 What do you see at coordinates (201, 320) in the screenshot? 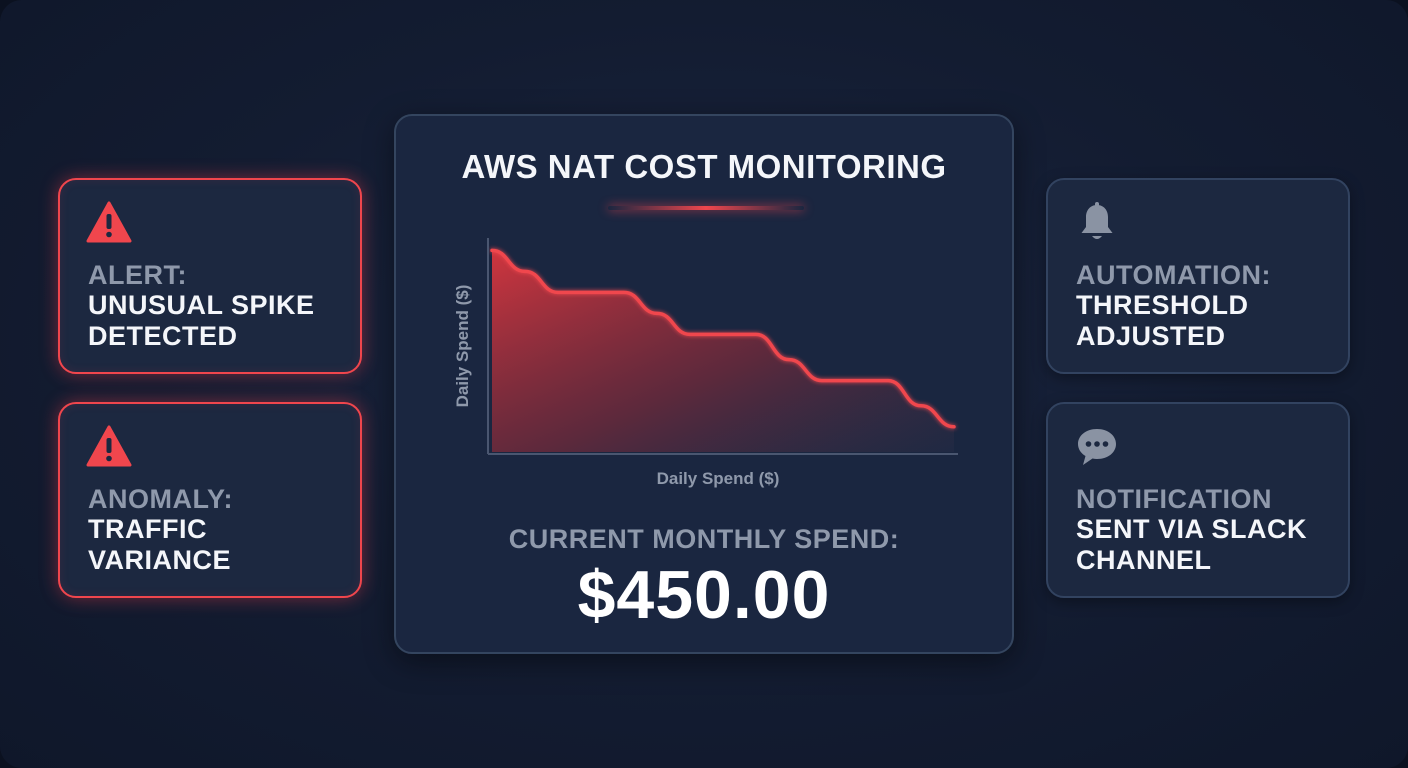
I see `card-text: UNUSUAL SPIKE DETECTED` at bounding box center [201, 320].